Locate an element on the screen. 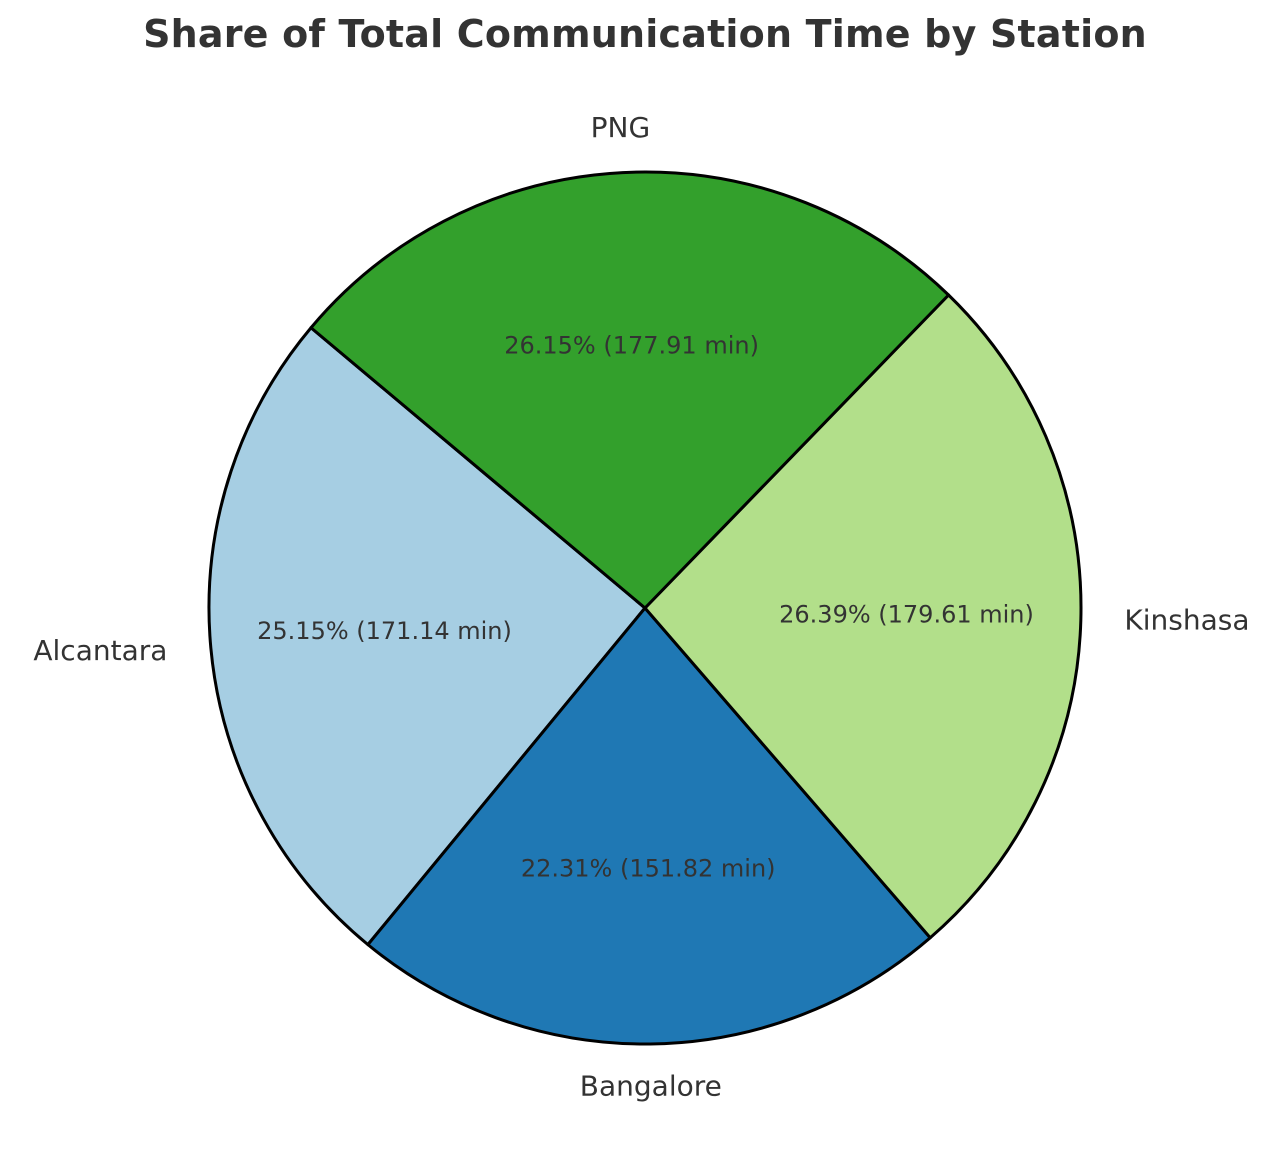 This screenshot has height=1172, width=1280. slice-label-kinshasa: Kinshasa is located at coordinates (1186, 620).